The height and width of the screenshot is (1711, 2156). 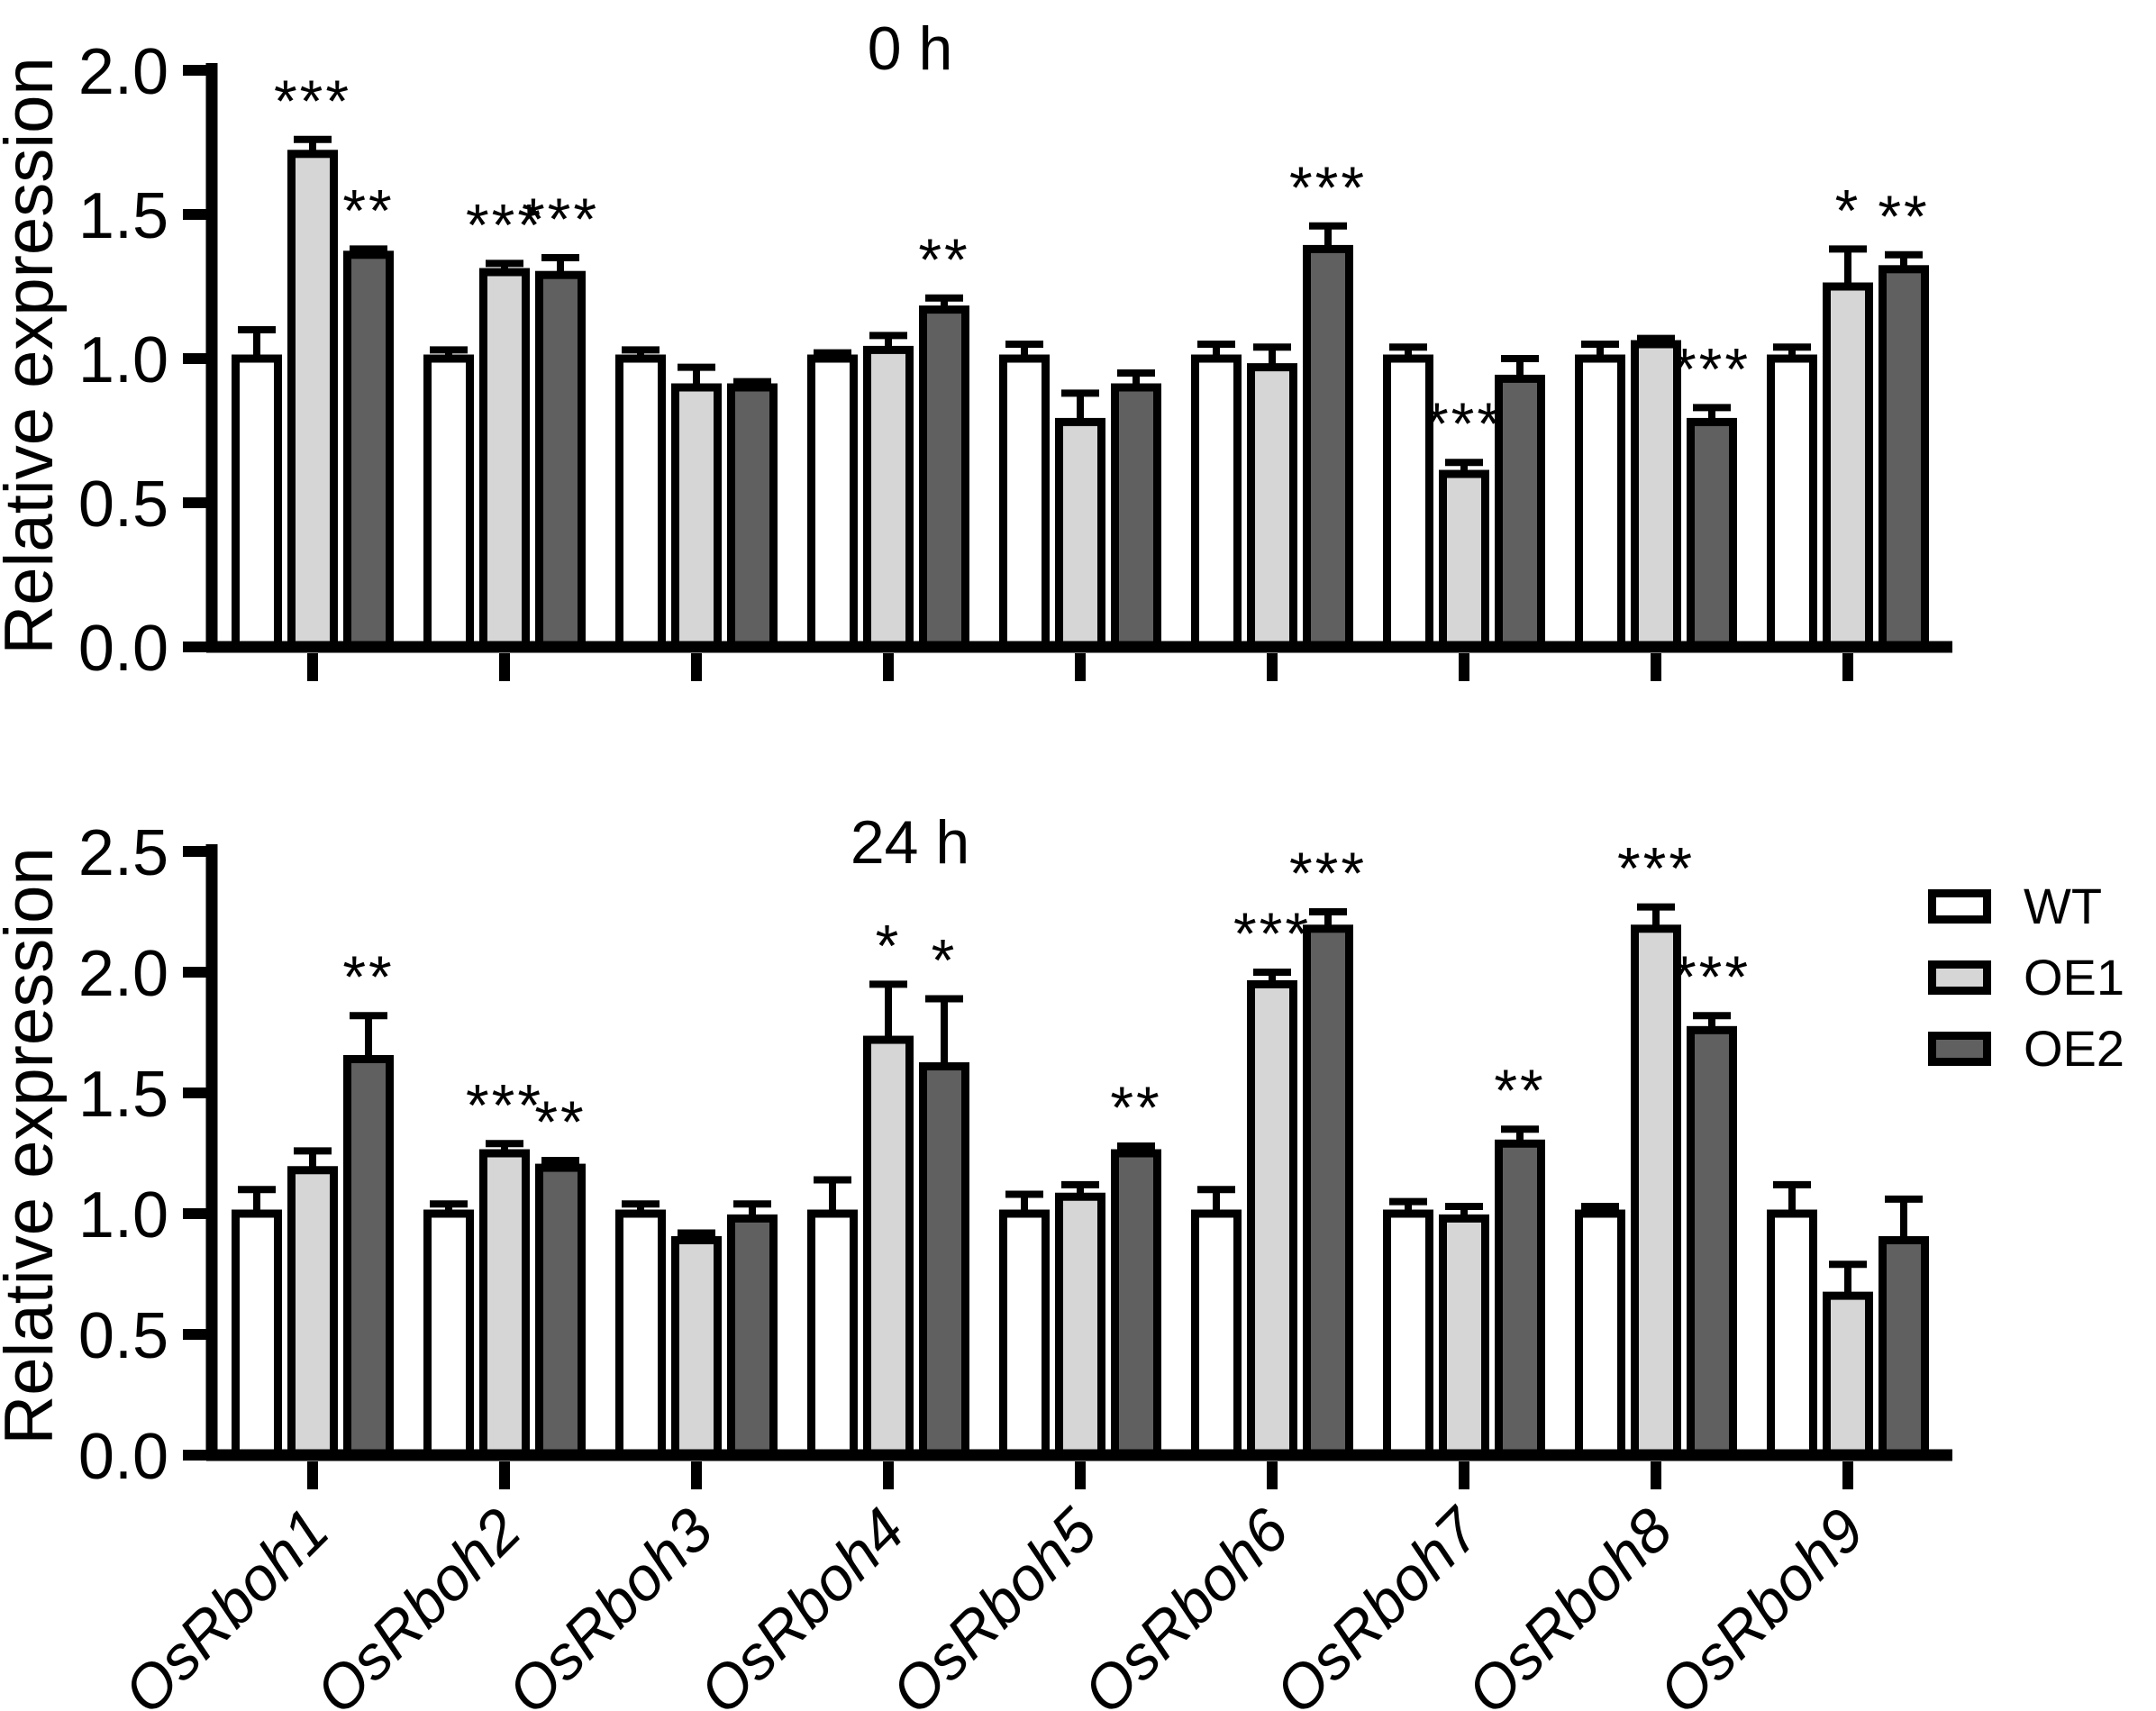 What do you see at coordinates (2074, 1048) in the screenshot?
I see `legend-label-oe2: OE2` at bounding box center [2074, 1048].